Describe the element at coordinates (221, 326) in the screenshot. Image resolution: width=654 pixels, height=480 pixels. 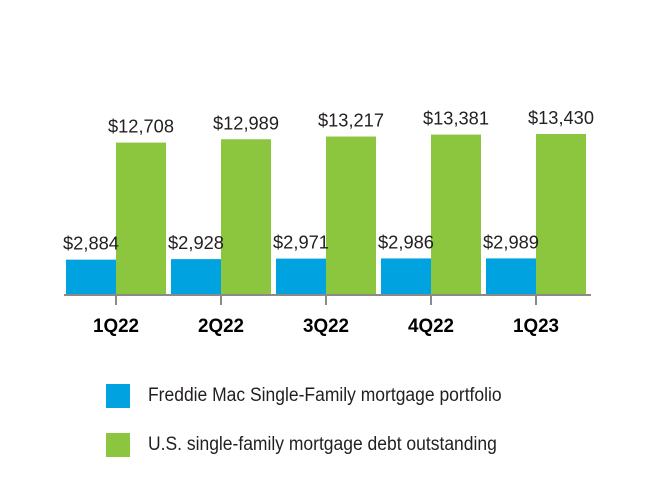
I see `category-label-2q22: 2Q22` at that location.